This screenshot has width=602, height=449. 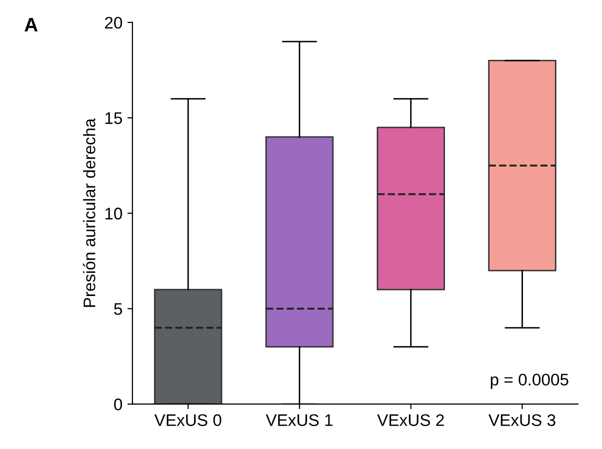 I want to click on y-tick-label: 15, so click(x=113, y=118).